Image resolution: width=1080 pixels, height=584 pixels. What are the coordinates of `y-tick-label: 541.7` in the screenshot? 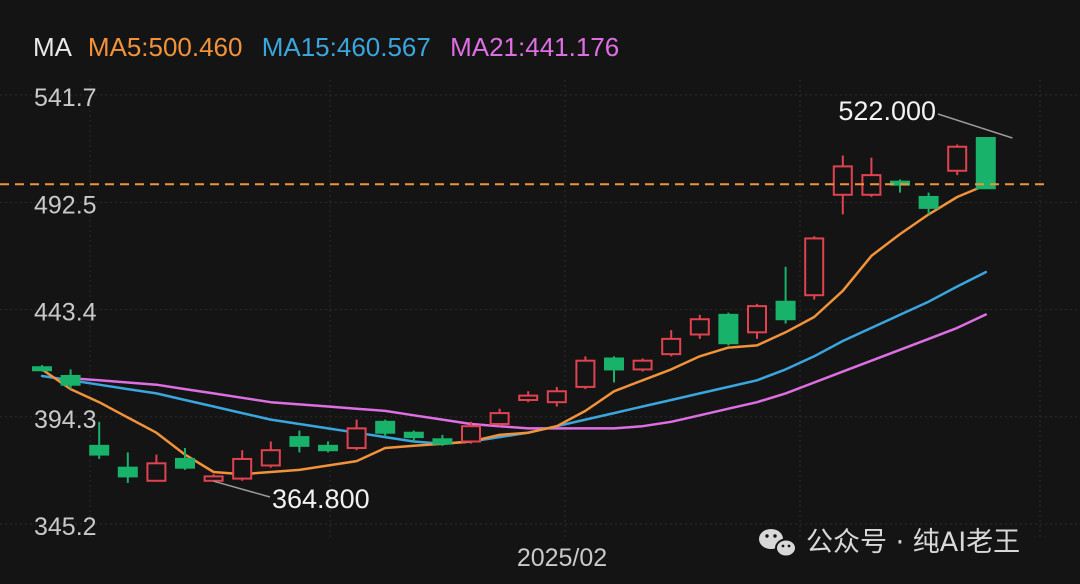 It's located at (65, 98).